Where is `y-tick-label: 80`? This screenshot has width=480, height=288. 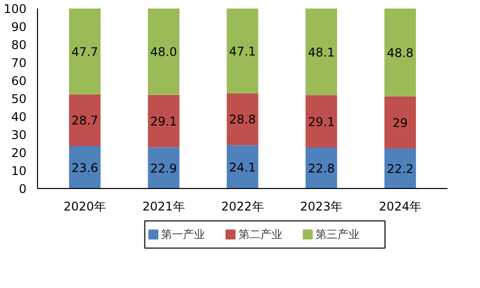 y-tick-label: 80 is located at coordinates (19, 45).